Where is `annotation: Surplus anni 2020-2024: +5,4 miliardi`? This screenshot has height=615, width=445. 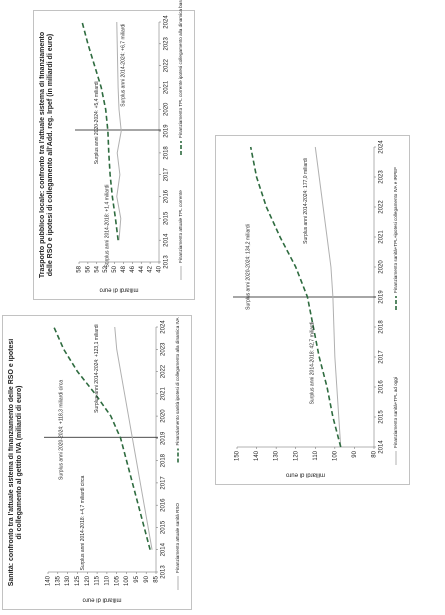 annotation: Surplus anni 2020-2024: +5,4 miliardi is located at coordinates (97, 122).